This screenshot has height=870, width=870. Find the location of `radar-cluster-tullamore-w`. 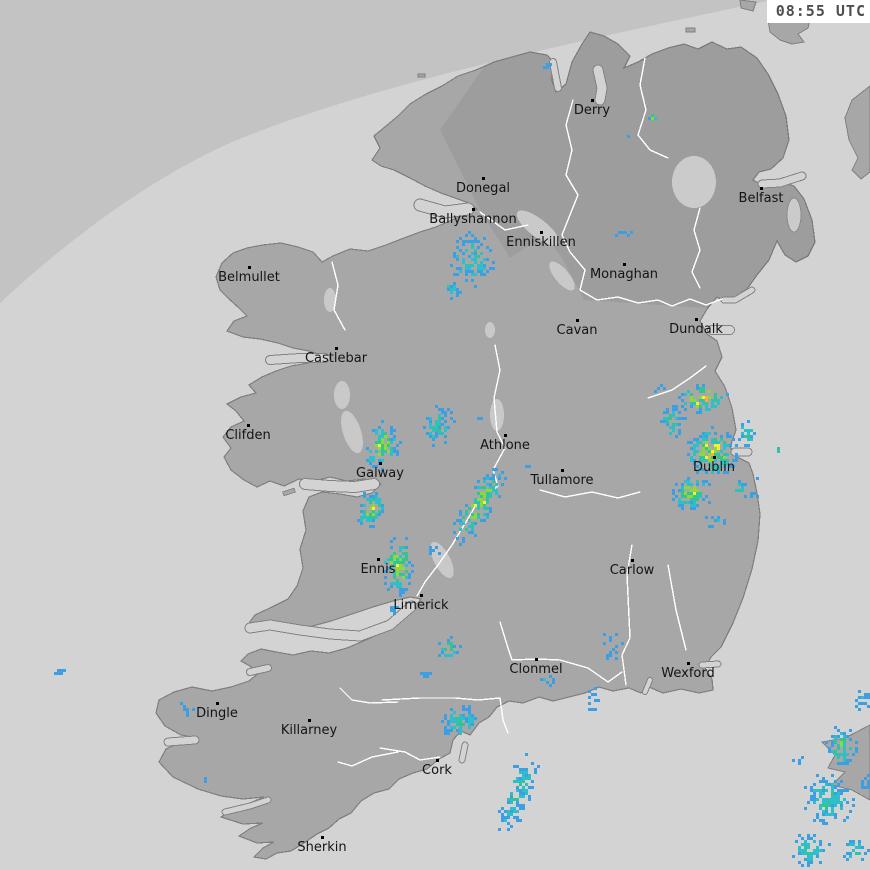

radar-cluster-tullamore-w is located at coordinates (528, 466).